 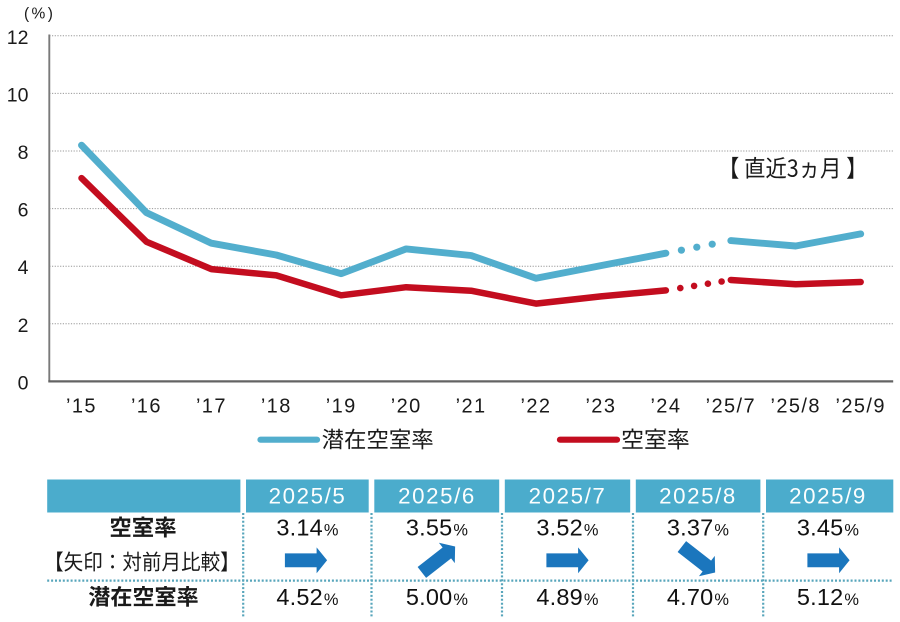 I want to click on svg-text: 2025/7, so click(x=568, y=496).